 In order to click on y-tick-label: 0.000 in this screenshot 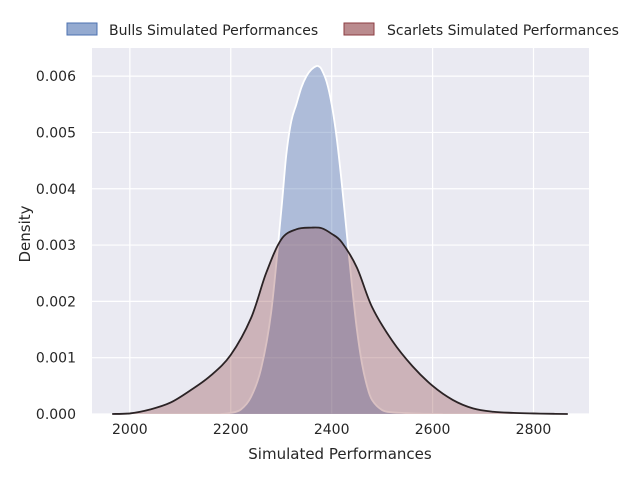, I will do `click(56, 415)`.